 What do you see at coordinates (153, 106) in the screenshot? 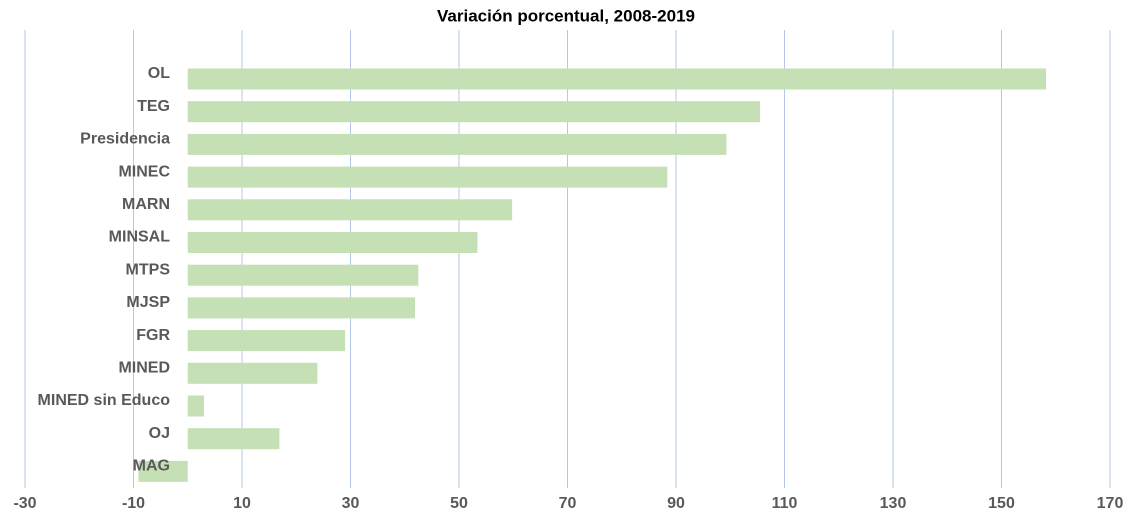
I see `y-tick-label: TEG` at bounding box center [153, 106].